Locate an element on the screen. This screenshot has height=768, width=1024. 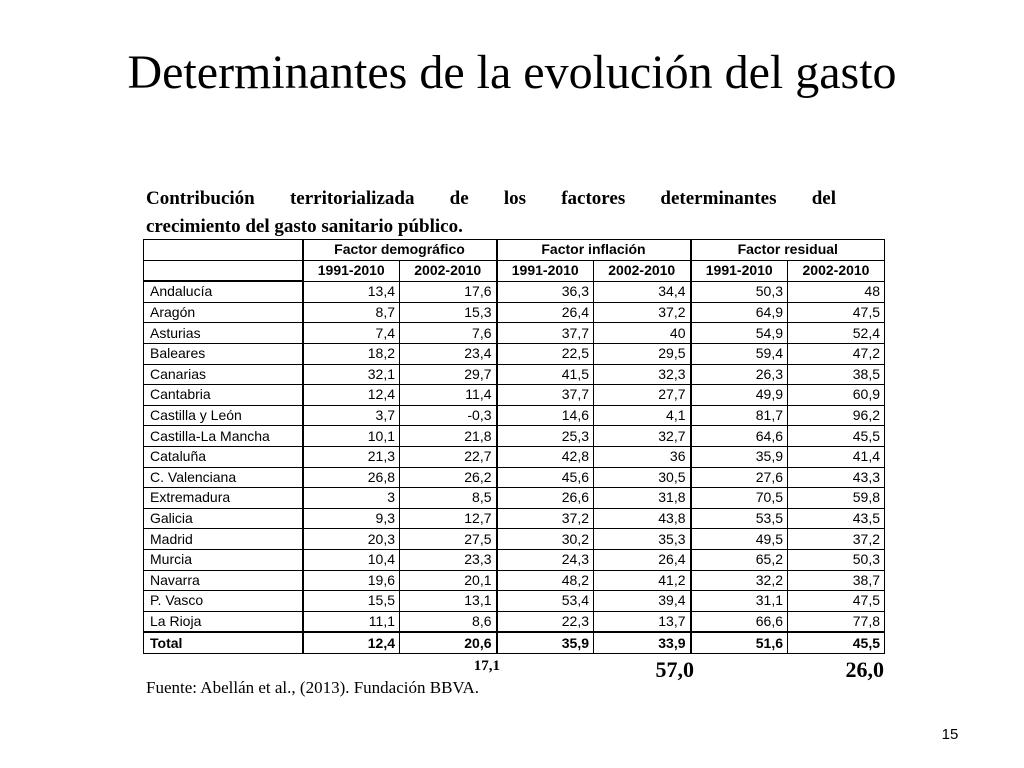
value-cell: 21,8 is located at coordinates (448, 436).